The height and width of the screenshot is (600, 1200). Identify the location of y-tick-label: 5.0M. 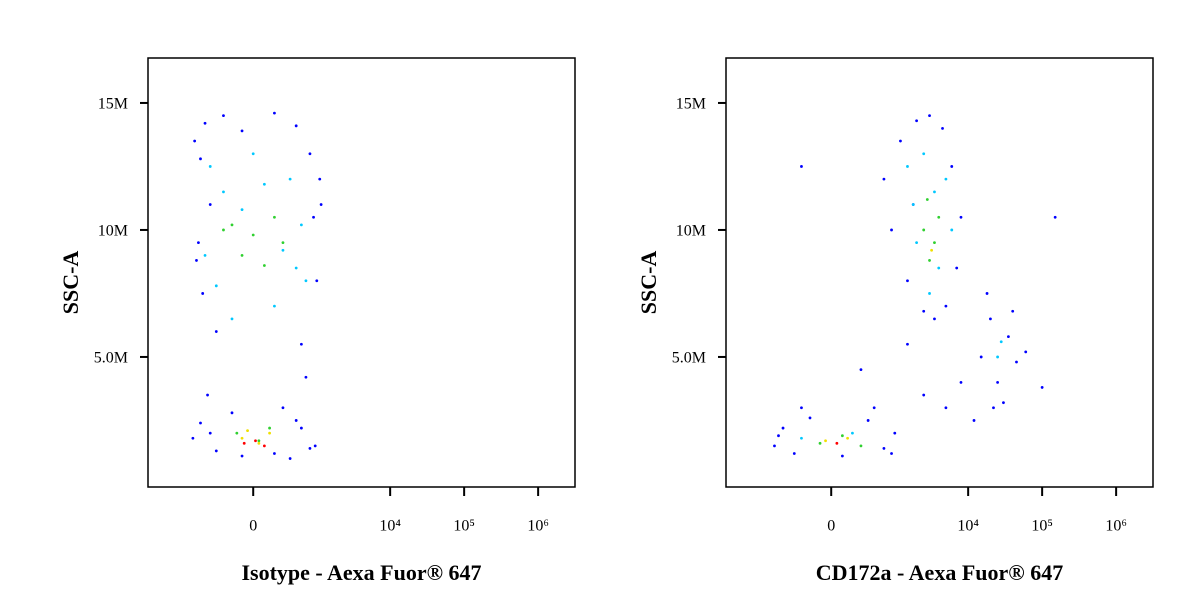
(111, 358).